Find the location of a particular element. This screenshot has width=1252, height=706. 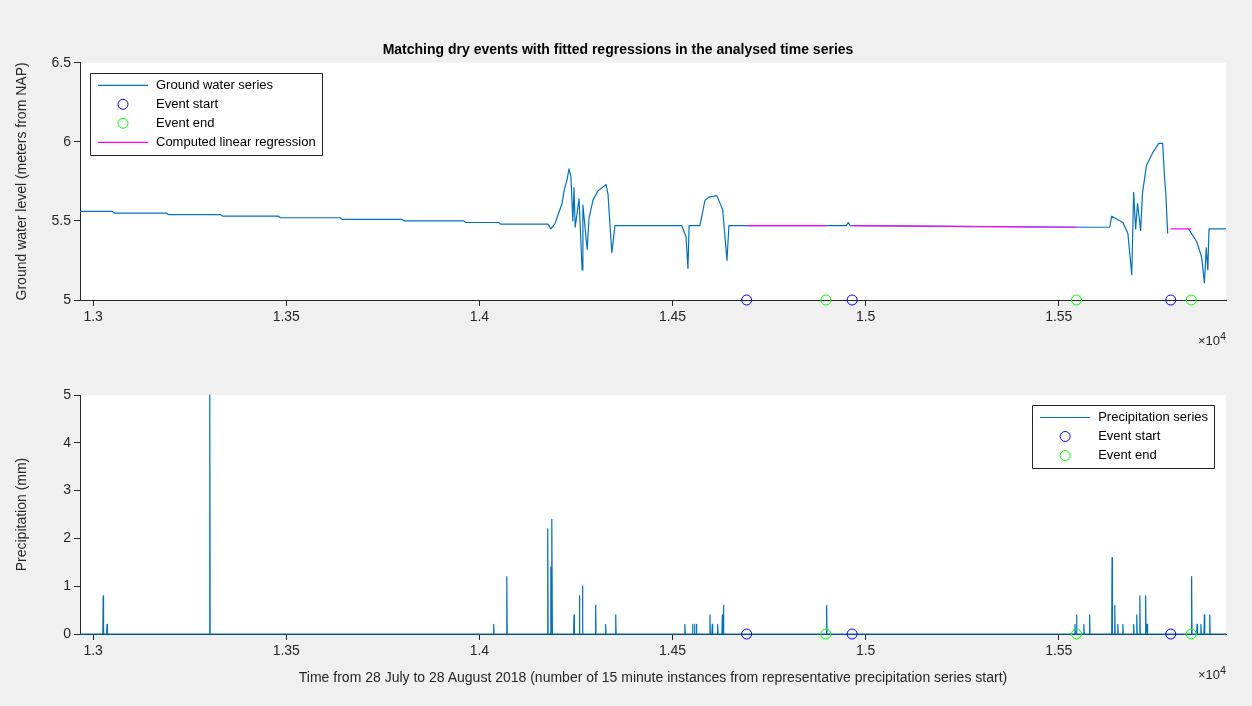

y-tick-label: 5.5 is located at coordinates (61, 219).